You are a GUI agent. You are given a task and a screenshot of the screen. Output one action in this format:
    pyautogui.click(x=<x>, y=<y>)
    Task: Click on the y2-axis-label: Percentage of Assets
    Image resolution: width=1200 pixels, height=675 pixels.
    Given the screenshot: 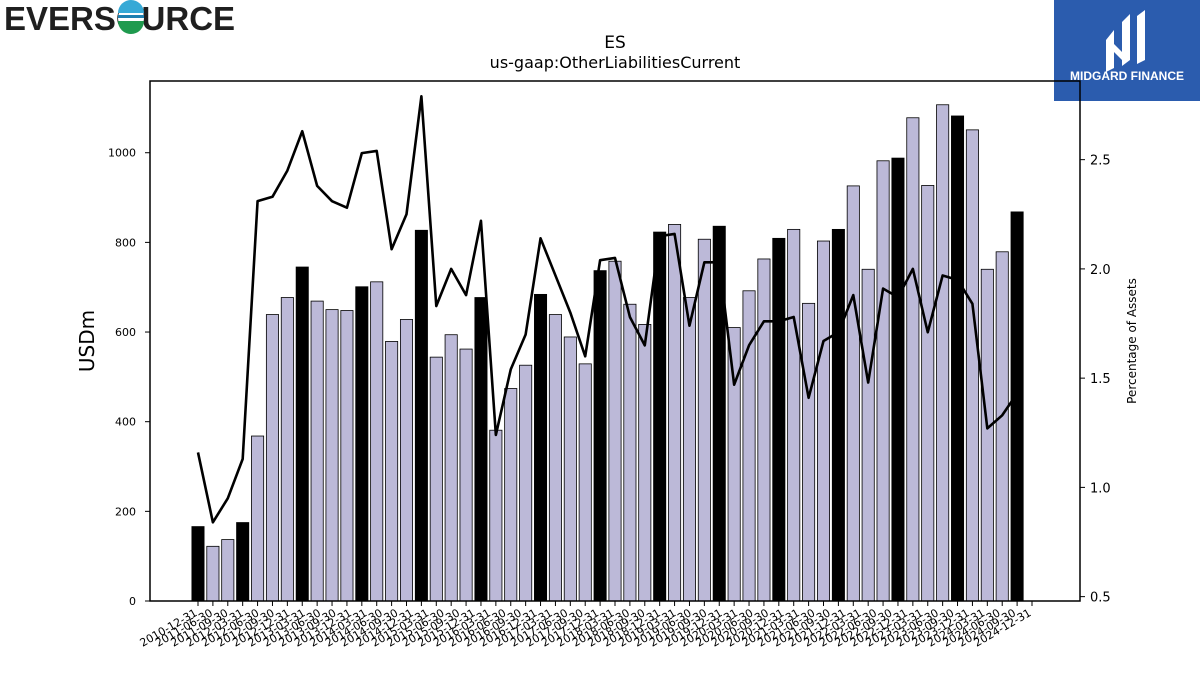 What is the action you would take?
    pyautogui.click(x=1132, y=341)
    